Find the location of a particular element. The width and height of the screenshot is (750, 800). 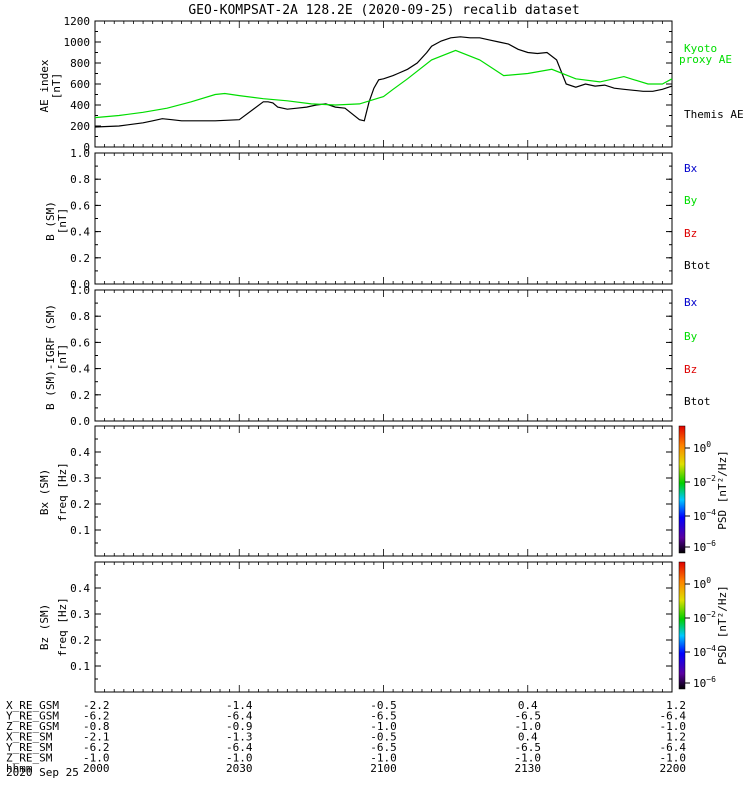

bx-ytick-label: 0.2 is located at coordinates (80, 504).